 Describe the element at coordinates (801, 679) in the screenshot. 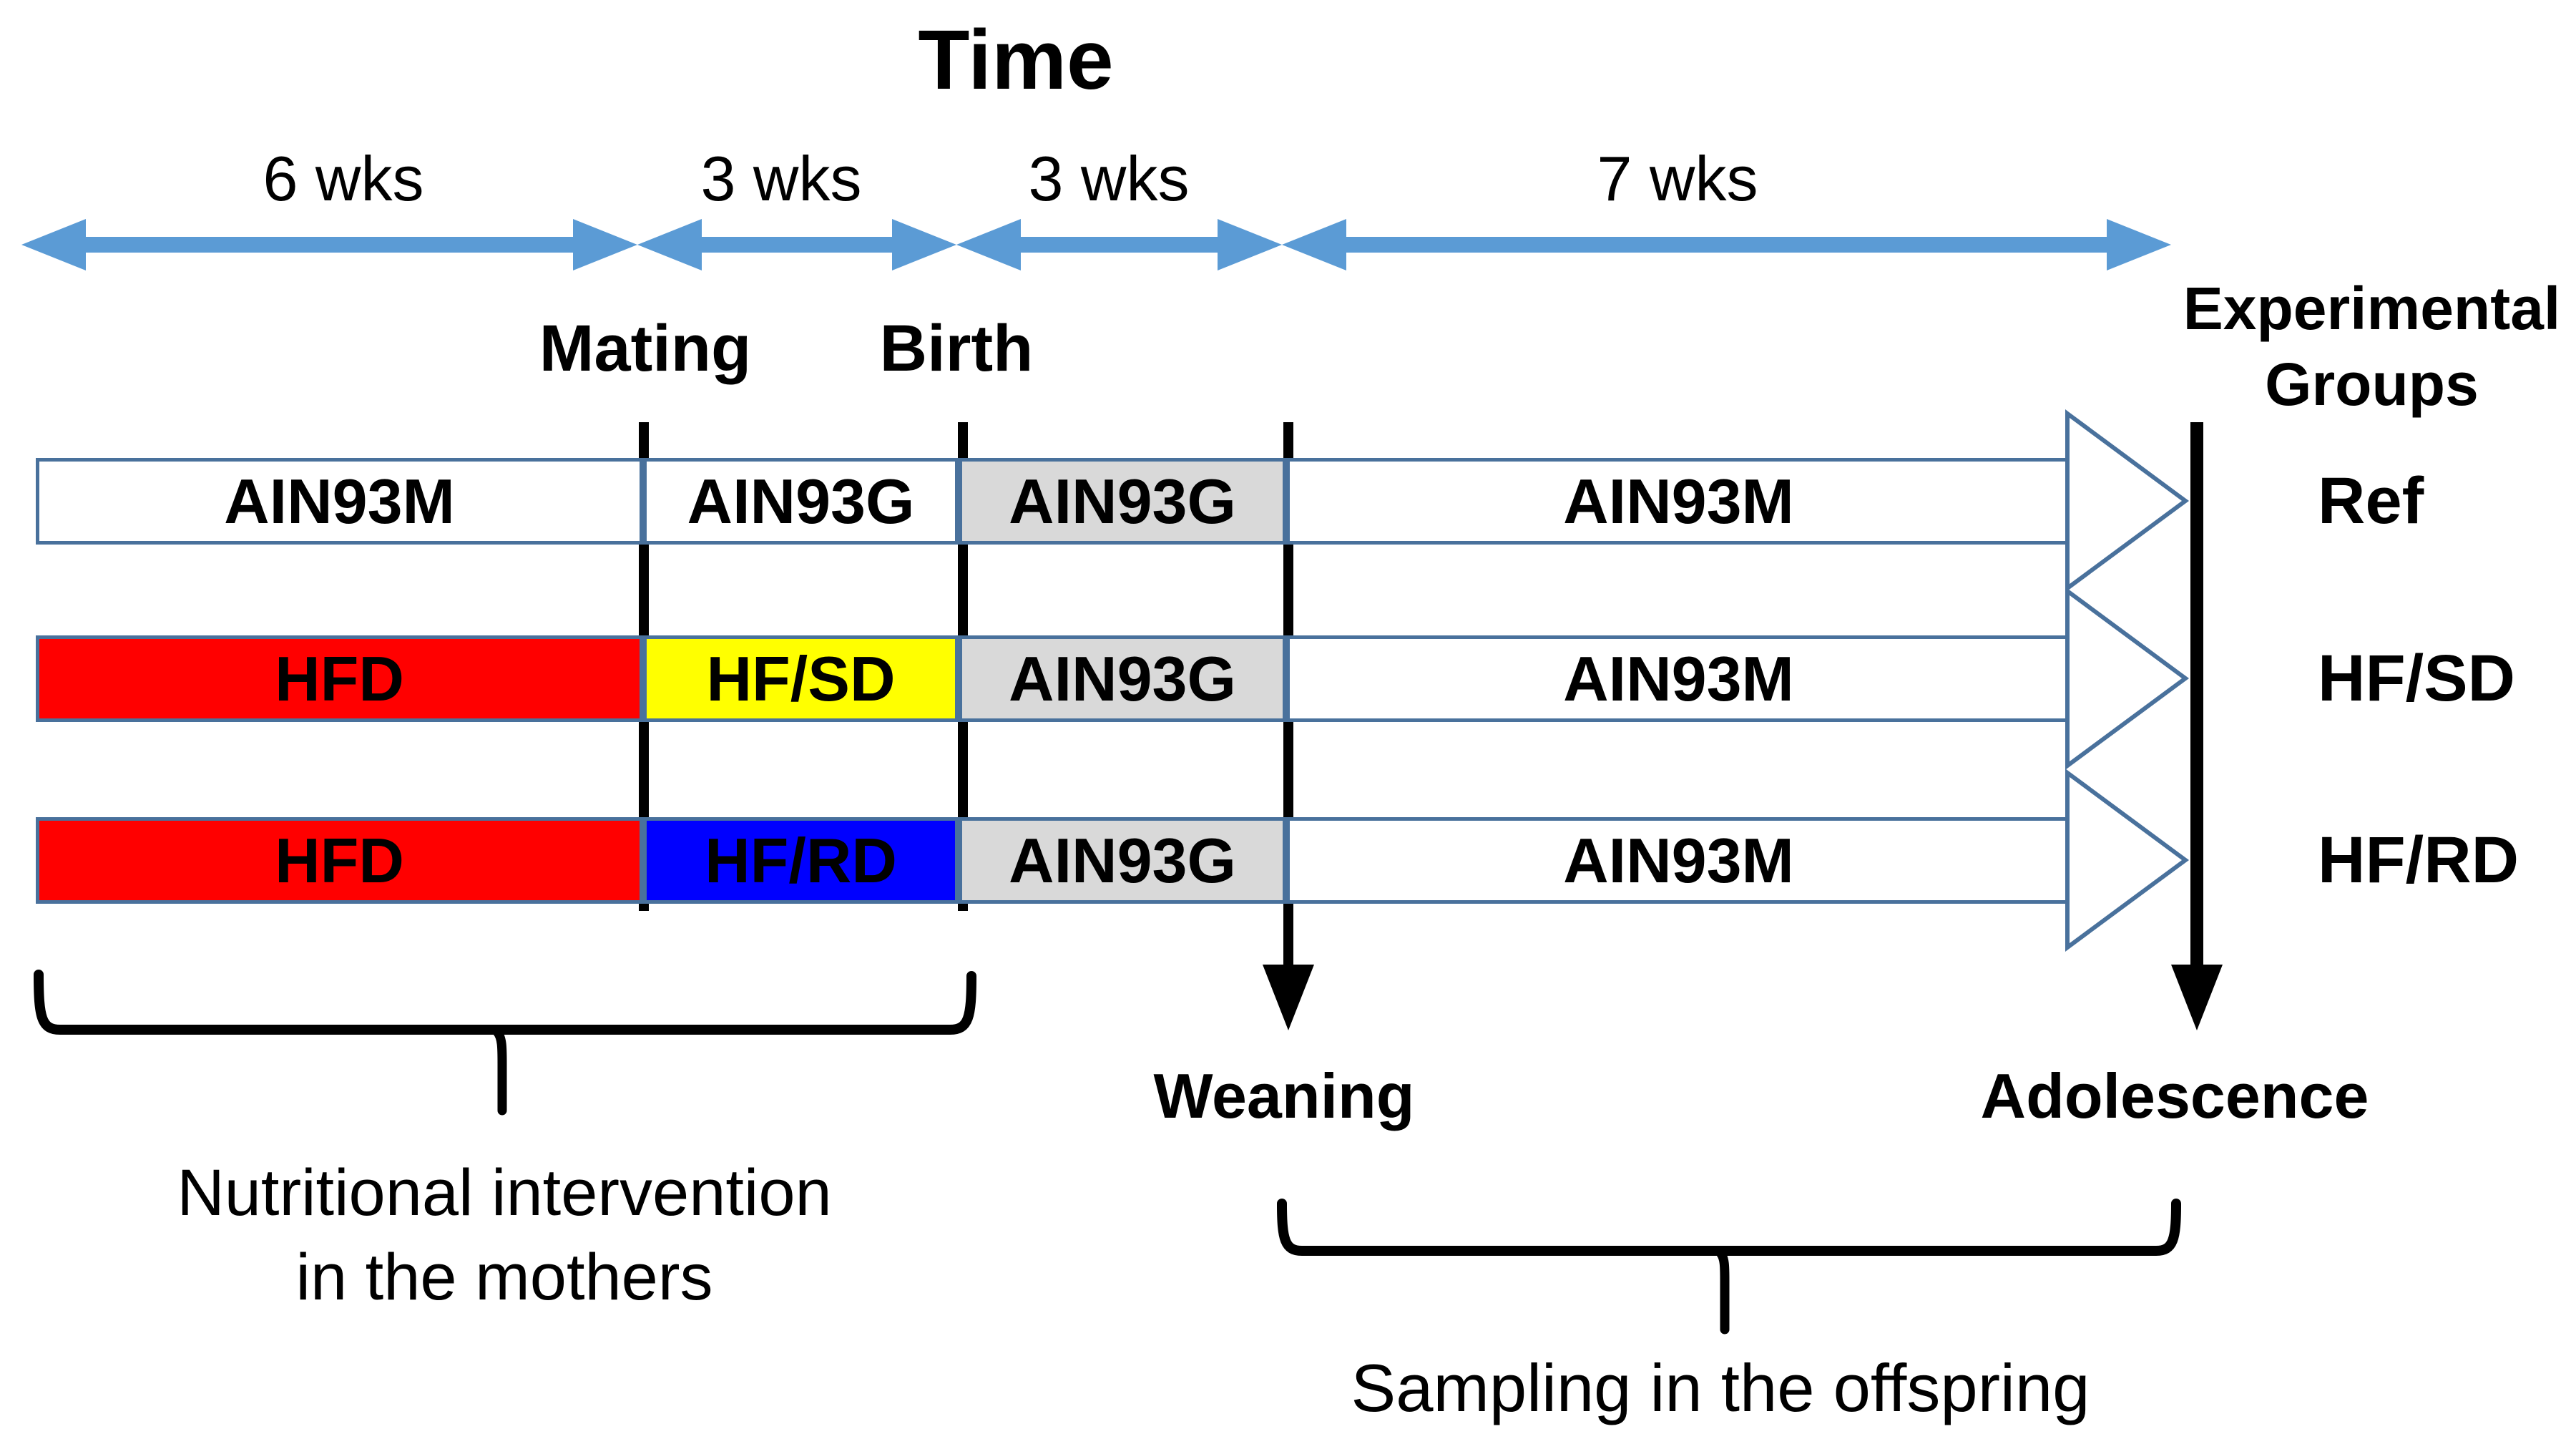

I see `diet-segment: HF/SD` at that location.